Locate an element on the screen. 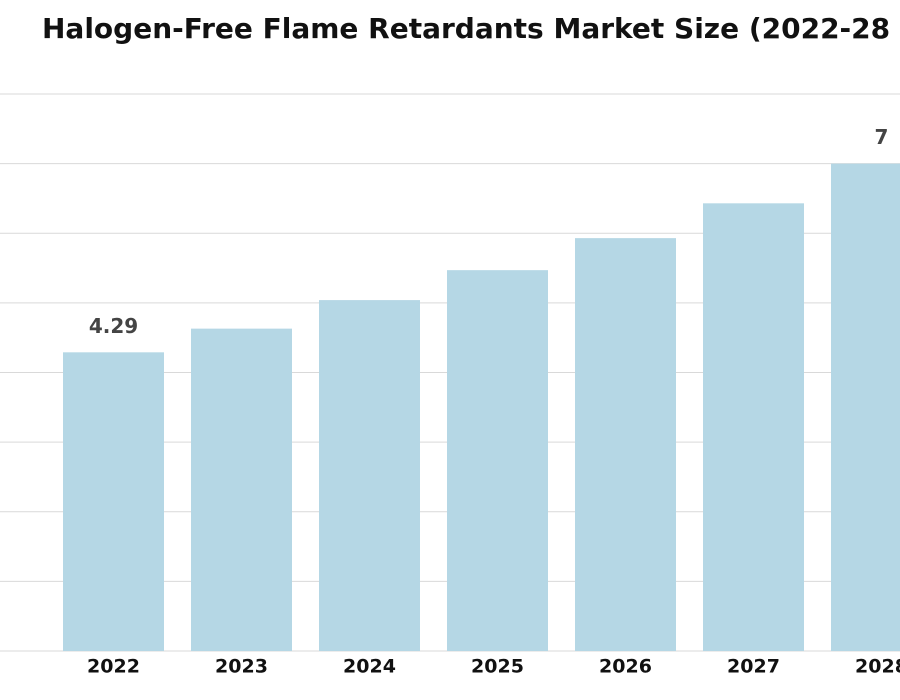  value-label: 7 is located at coordinates (882, 137).